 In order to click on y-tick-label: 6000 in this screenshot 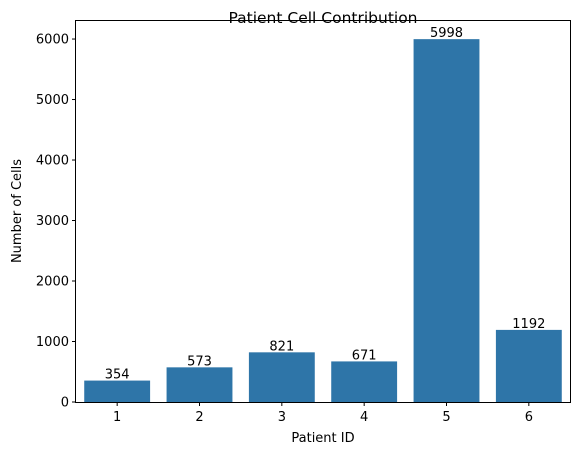, I will do `click(52, 40)`.